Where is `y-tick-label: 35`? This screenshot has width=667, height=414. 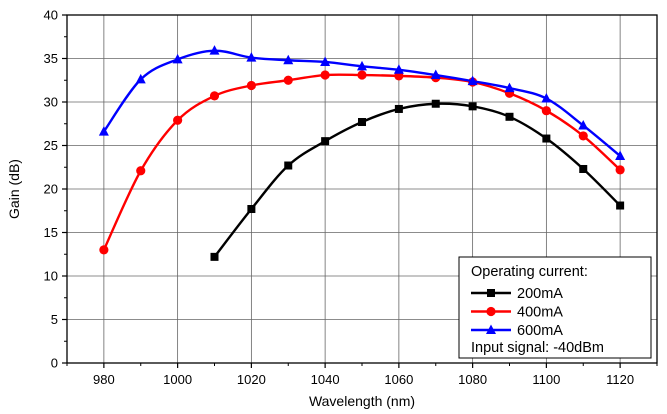 y-tick-label: 35 is located at coordinates (51, 58).